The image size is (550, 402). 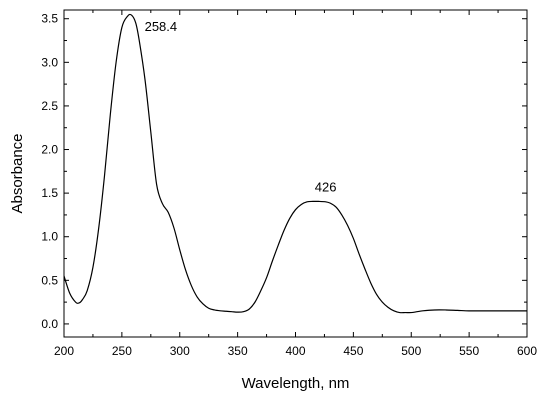 I want to click on y-tick-label: 2.0, so click(x=49, y=150).